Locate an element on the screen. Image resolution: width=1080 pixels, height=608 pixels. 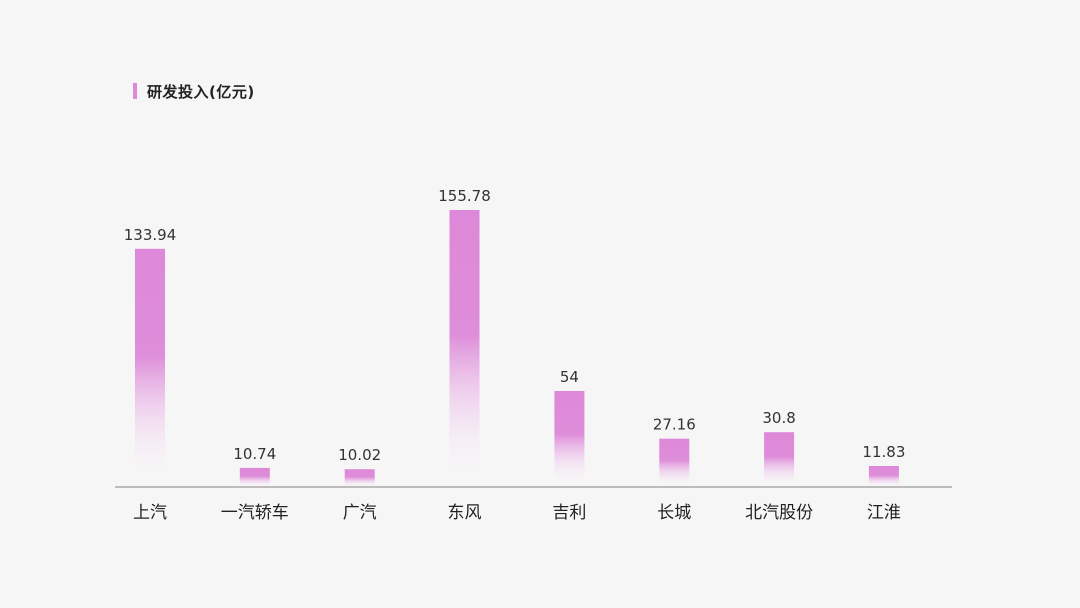
x-tick-label: 广汽 is located at coordinates (360, 513).